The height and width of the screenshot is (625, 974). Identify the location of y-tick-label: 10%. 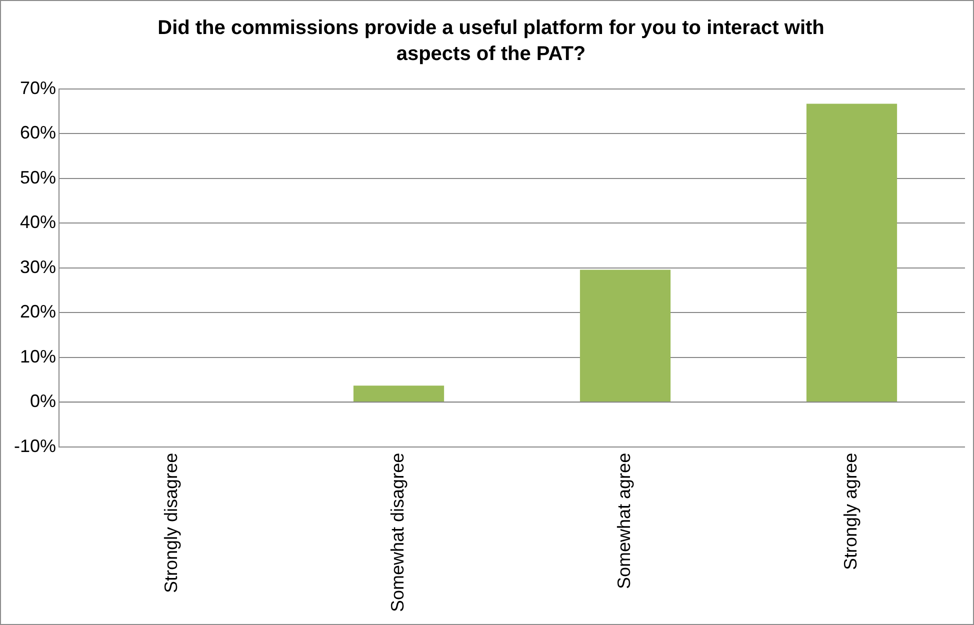
(38, 356).